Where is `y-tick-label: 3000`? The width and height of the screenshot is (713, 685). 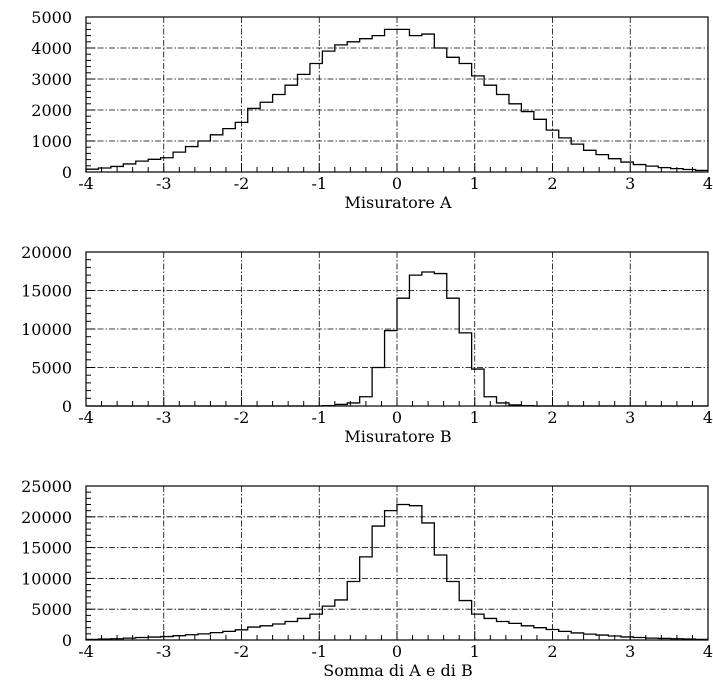
y-tick-label: 3000 is located at coordinates (51, 79).